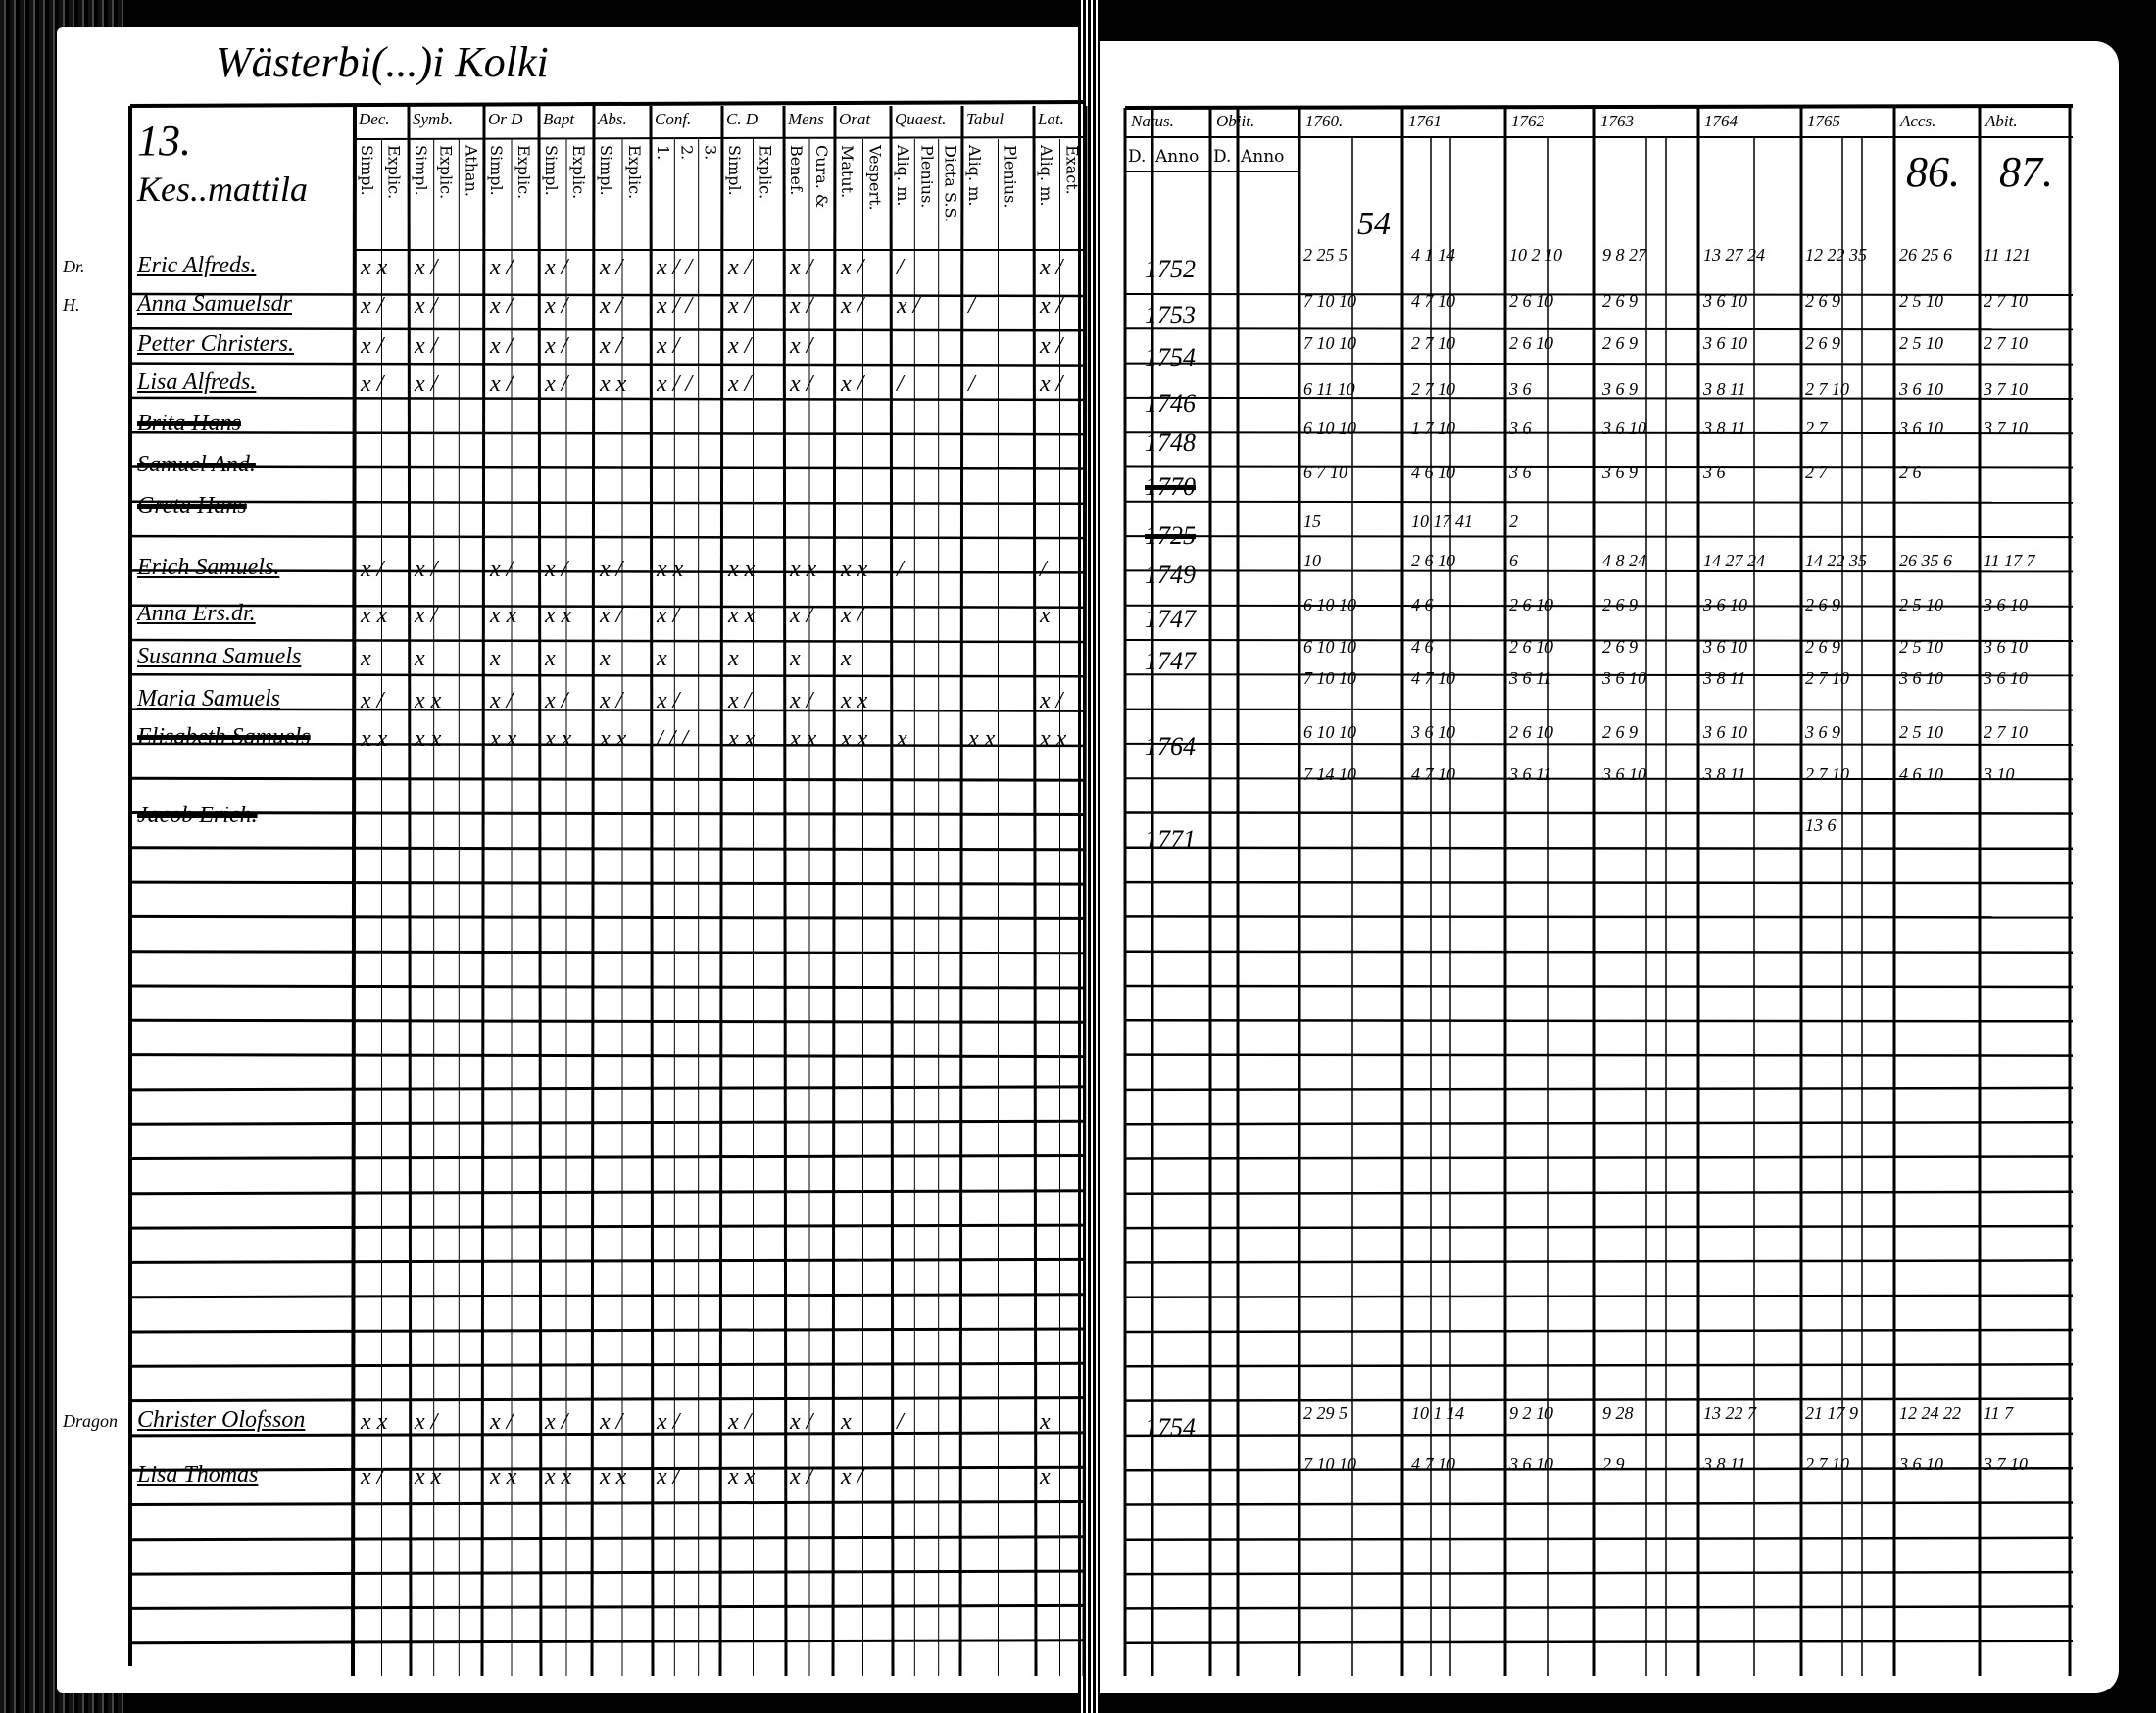  I want to click on column-subheader: Dicta S.S., so click(950, 183).